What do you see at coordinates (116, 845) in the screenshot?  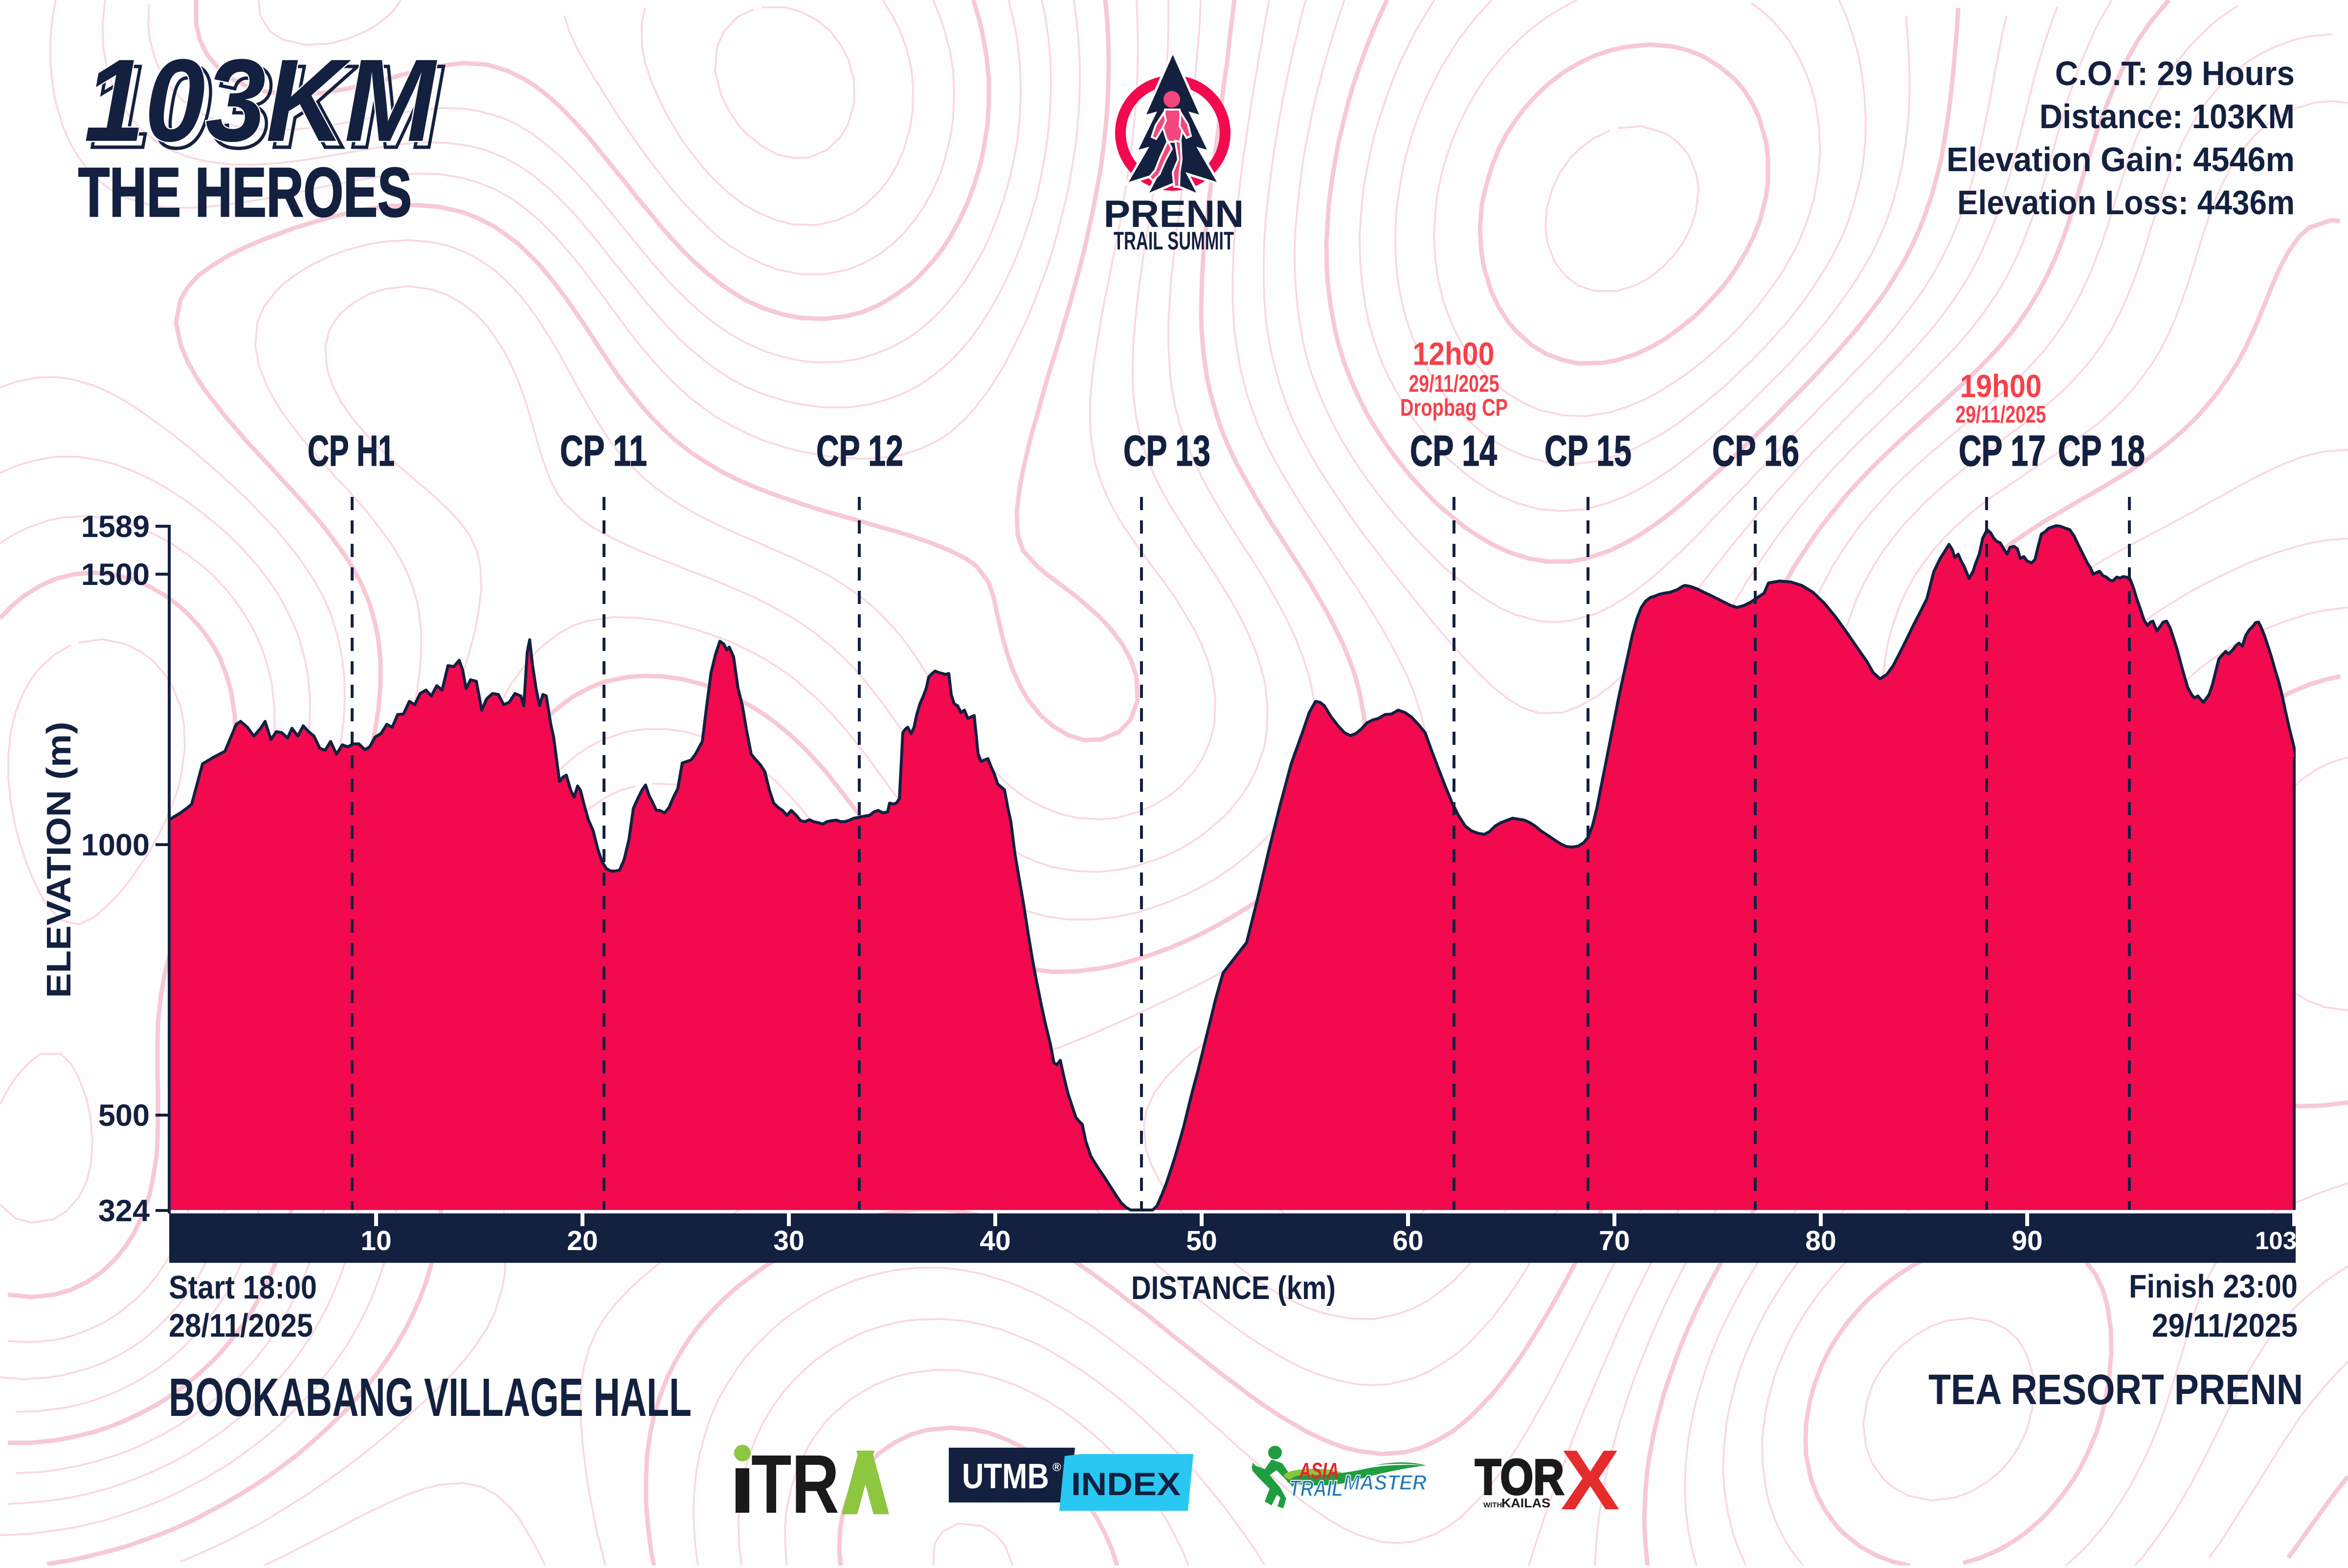 I see `svg-text: 1000` at bounding box center [116, 845].